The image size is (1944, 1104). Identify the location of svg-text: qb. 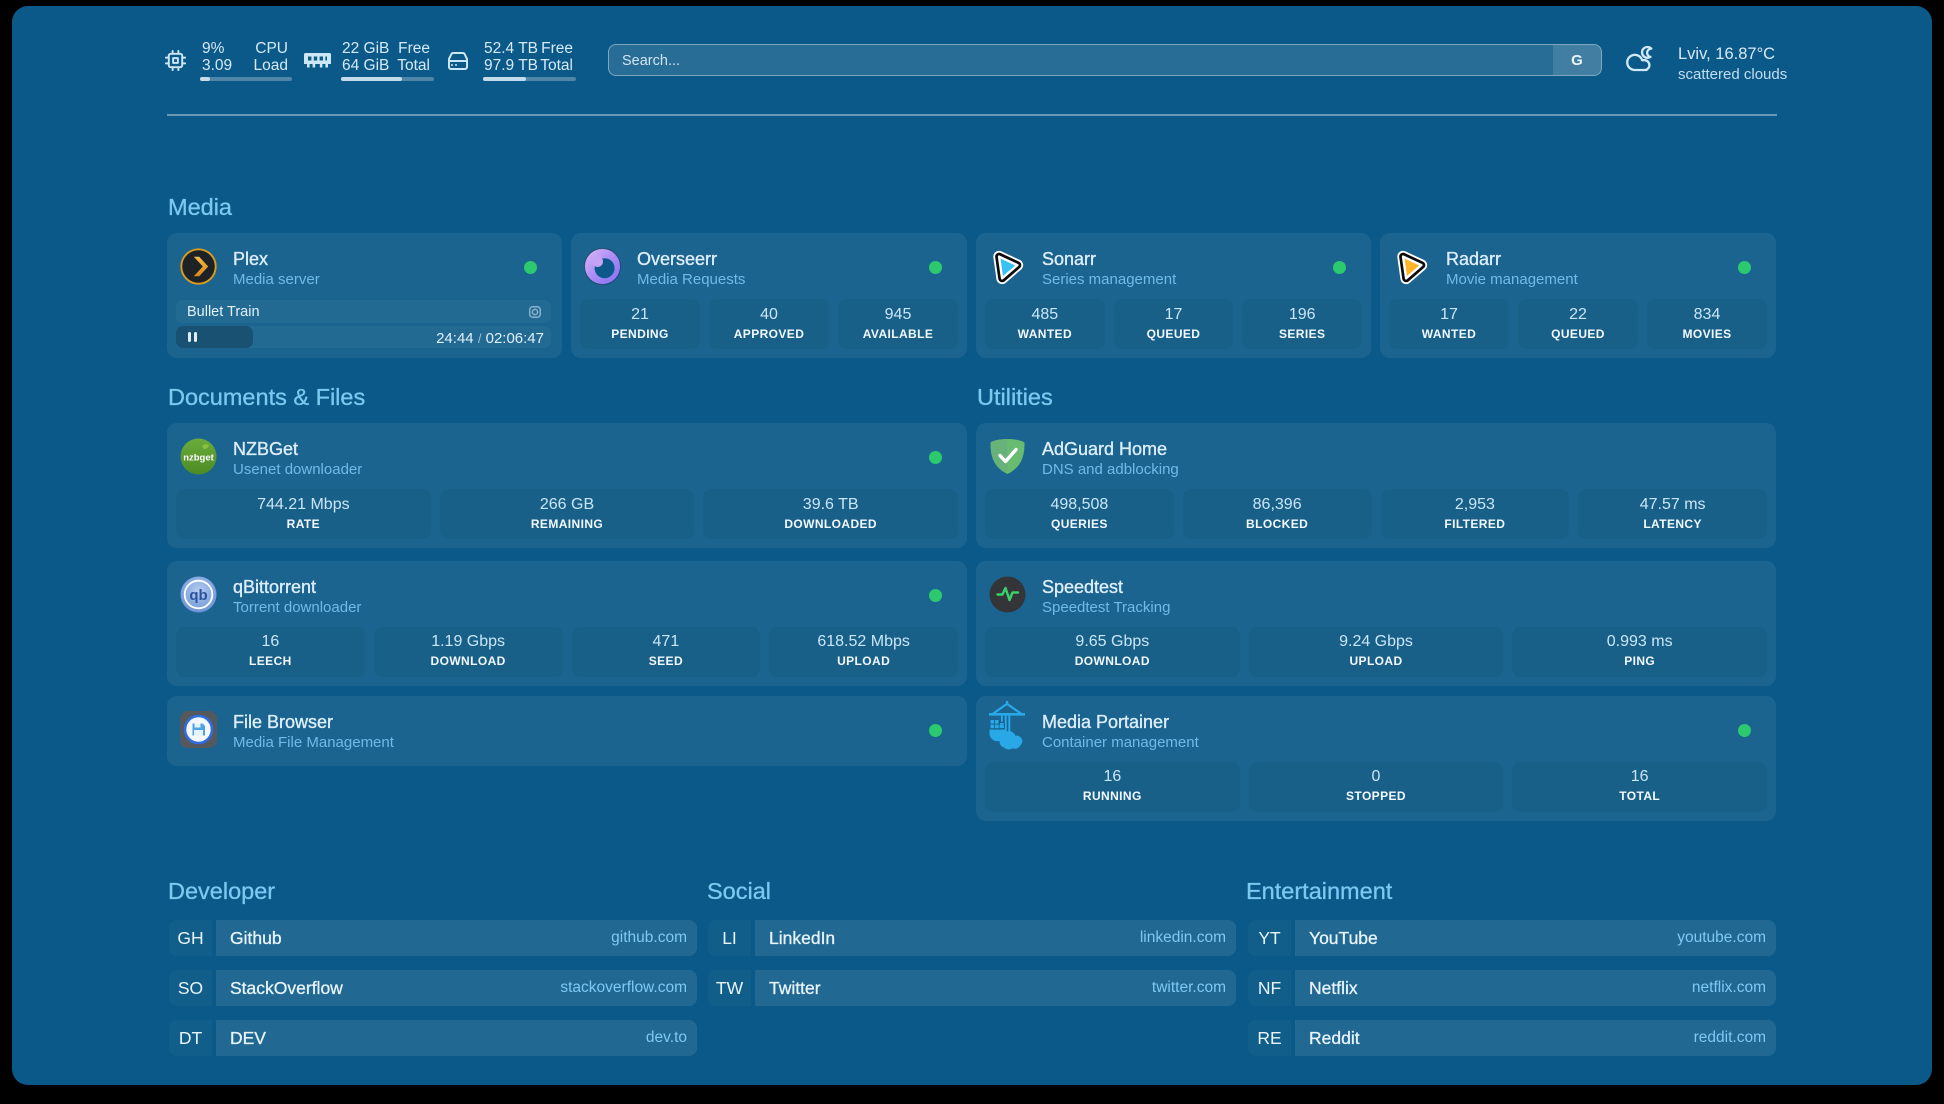
(198, 595).